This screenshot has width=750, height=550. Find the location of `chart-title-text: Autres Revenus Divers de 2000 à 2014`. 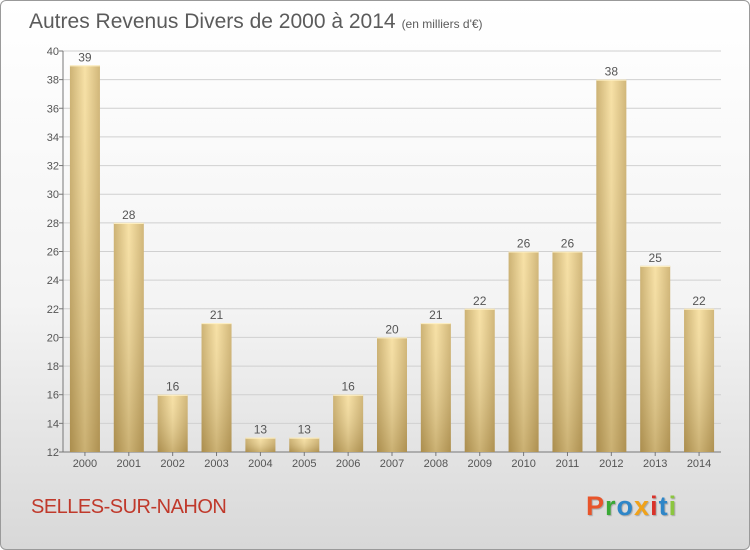

chart-title-text: Autres Revenus Divers de 2000 à 2014 is located at coordinates (212, 21).